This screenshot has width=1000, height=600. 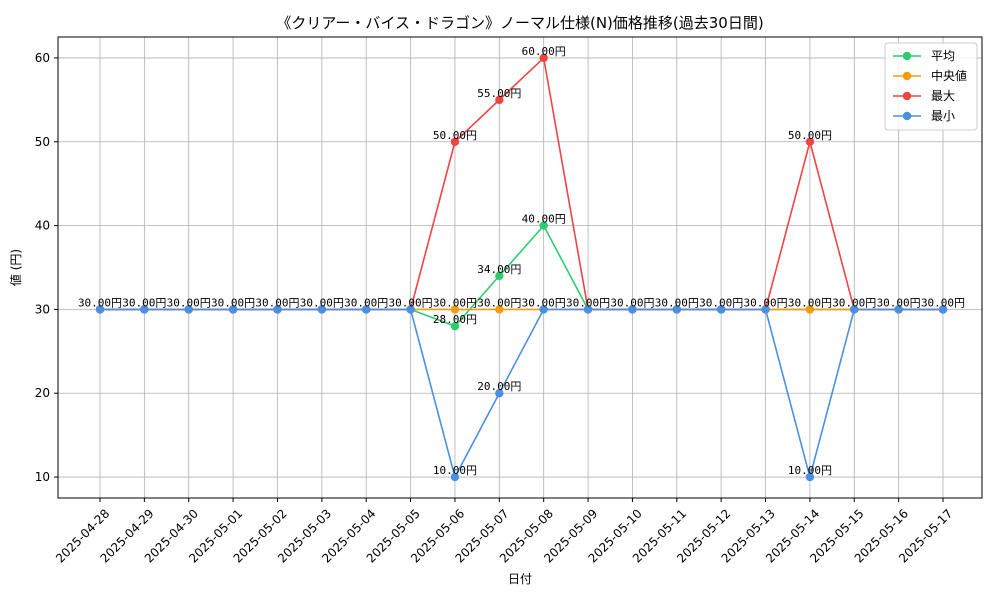 What do you see at coordinates (924, 116) in the screenshot?
I see `legend-item: 最小` at bounding box center [924, 116].